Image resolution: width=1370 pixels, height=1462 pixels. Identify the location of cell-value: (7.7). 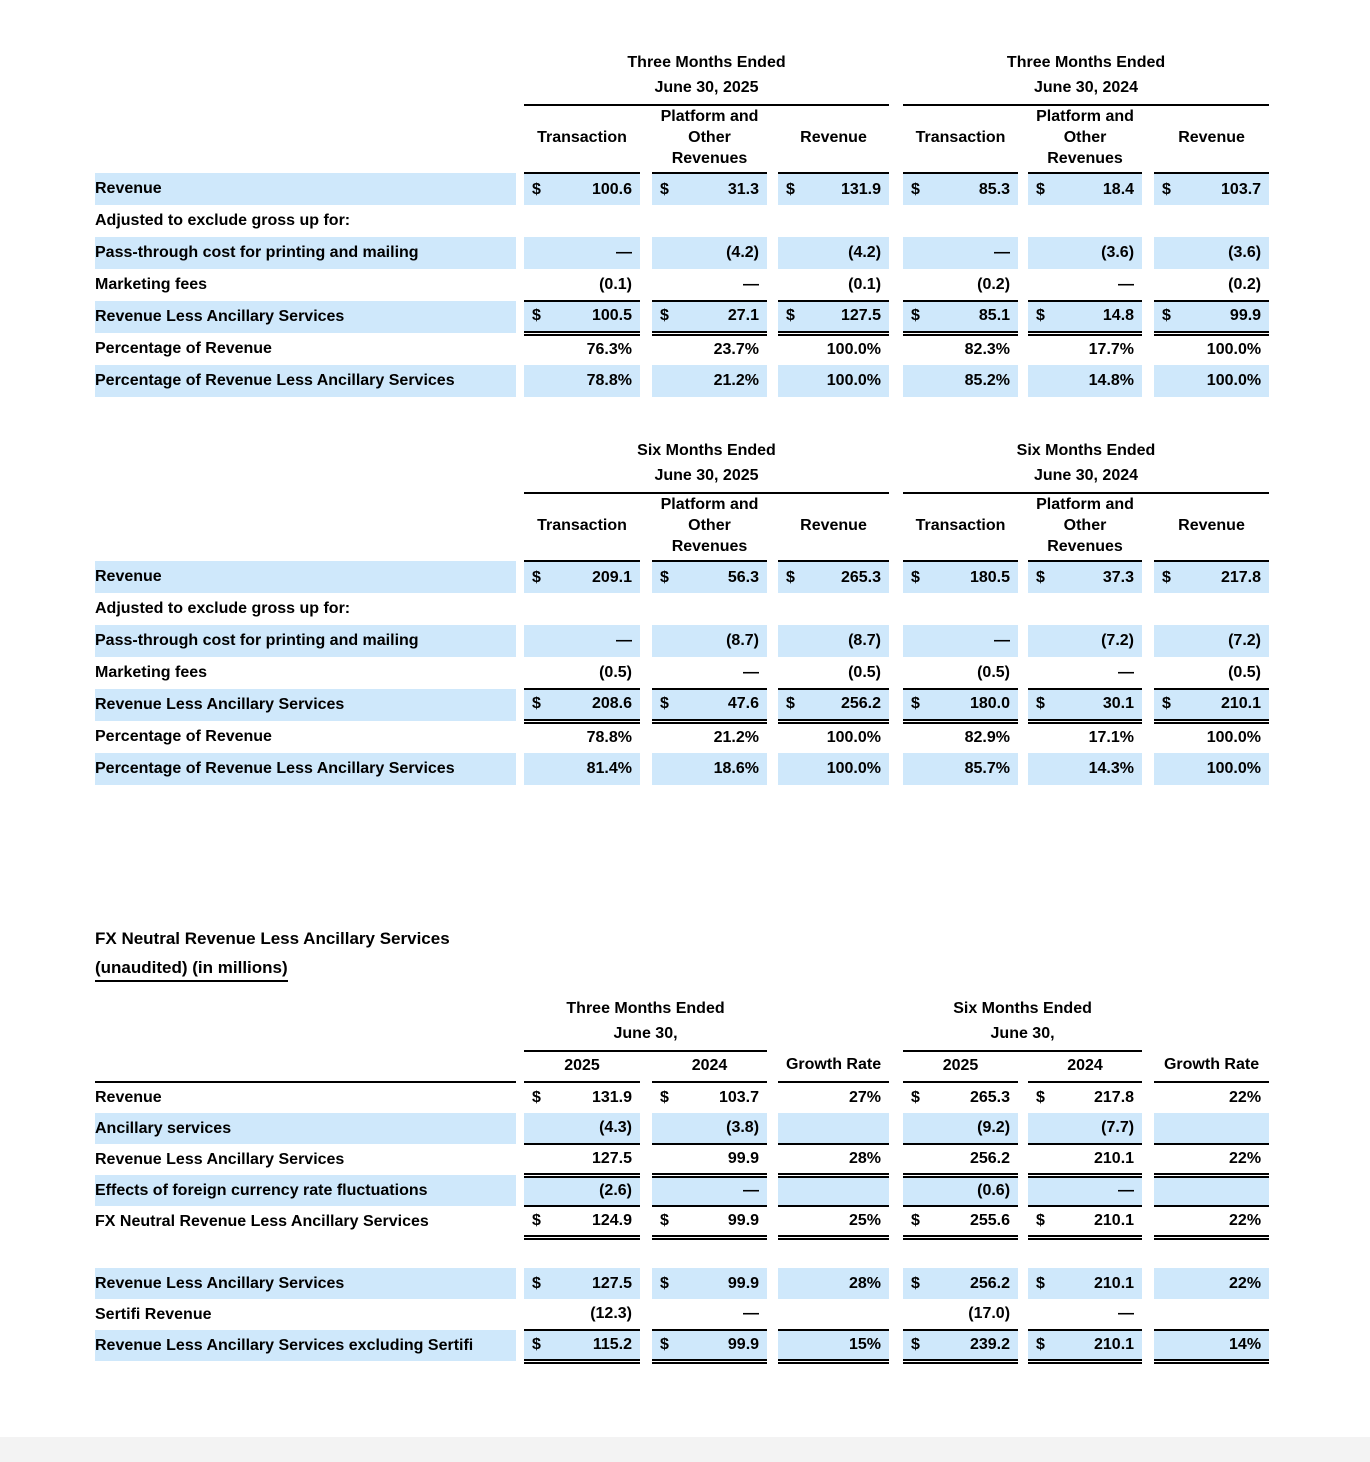
(1118, 1127).